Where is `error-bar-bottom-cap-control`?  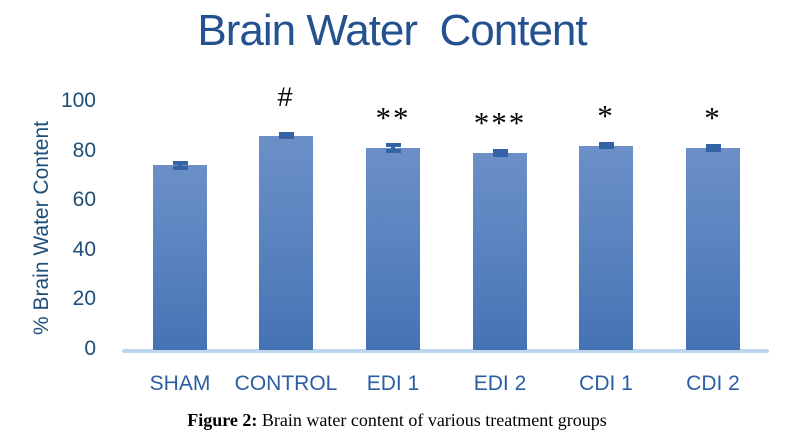
error-bar-bottom-cap-control is located at coordinates (286, 137).